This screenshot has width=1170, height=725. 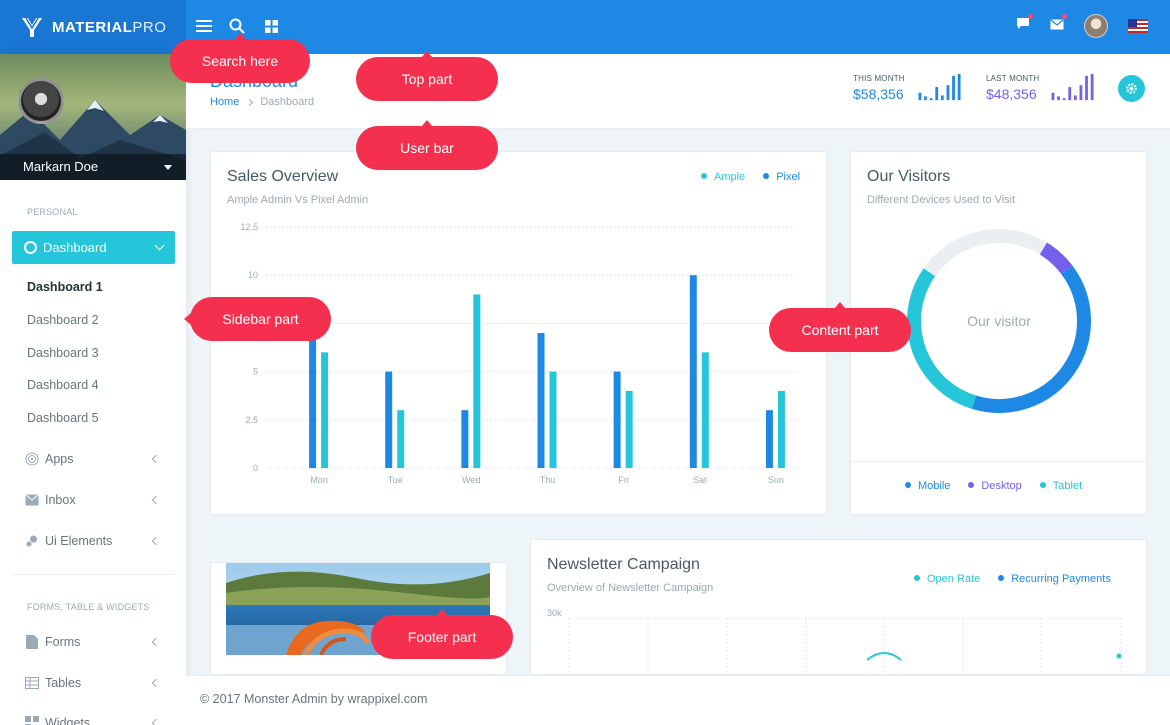 What do you see at coordinates (251, 420) in the screenshot?
I see `y-tick-label: 2.5` at bounding box center [251, 420].